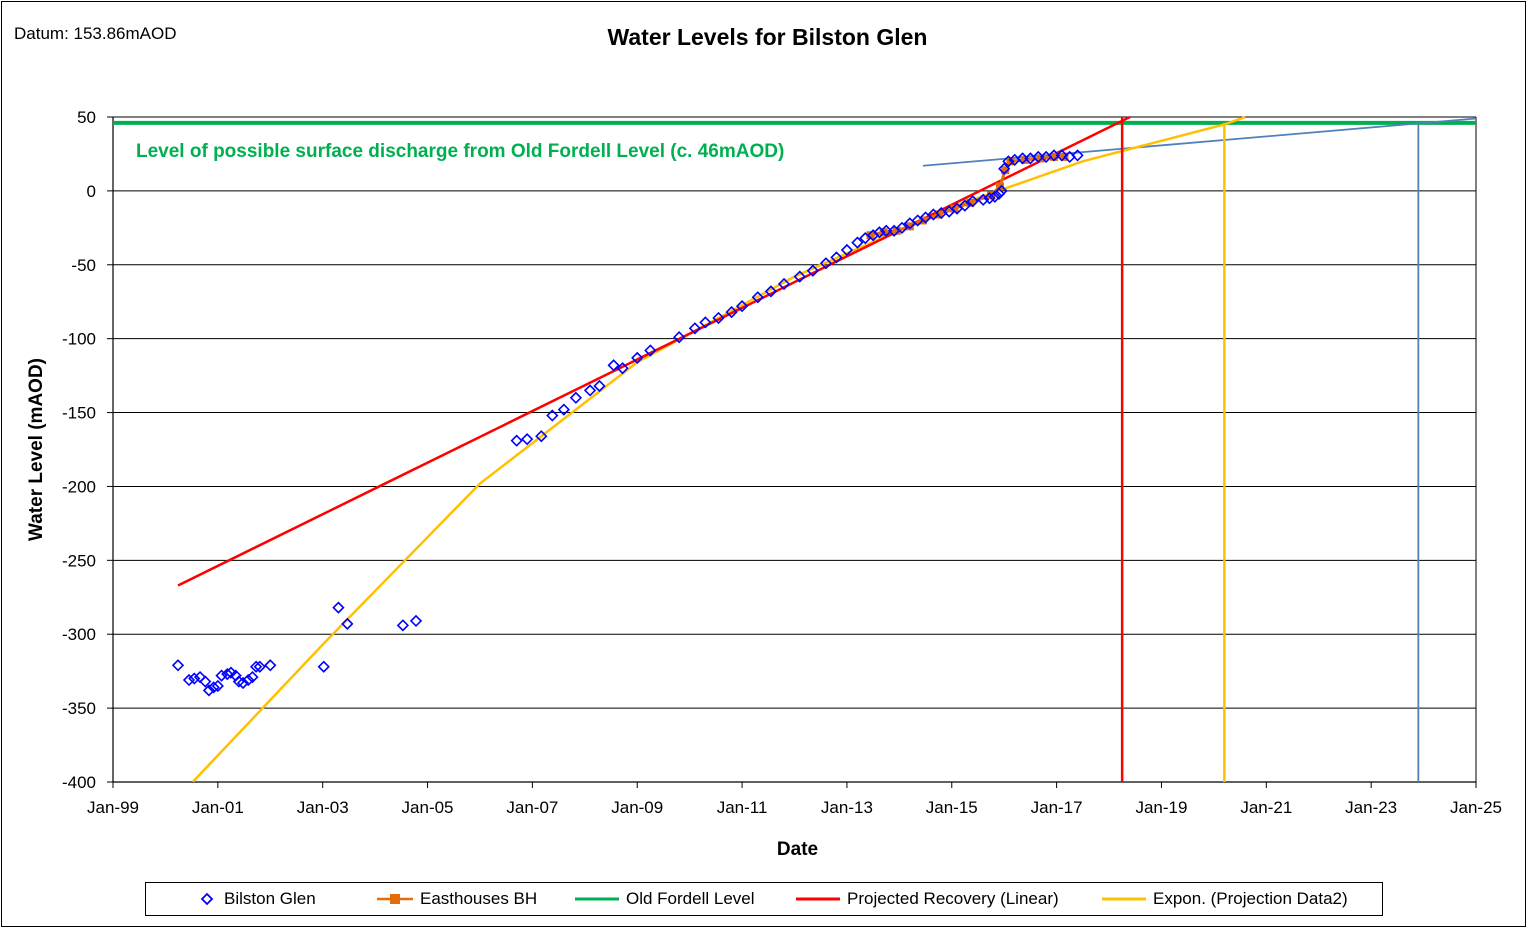 This screenshot has width=1529, height=930. Describe the element at coordinates (532, 807) in the screenshot. I see `x-tick-label: Jan-07` at that location.